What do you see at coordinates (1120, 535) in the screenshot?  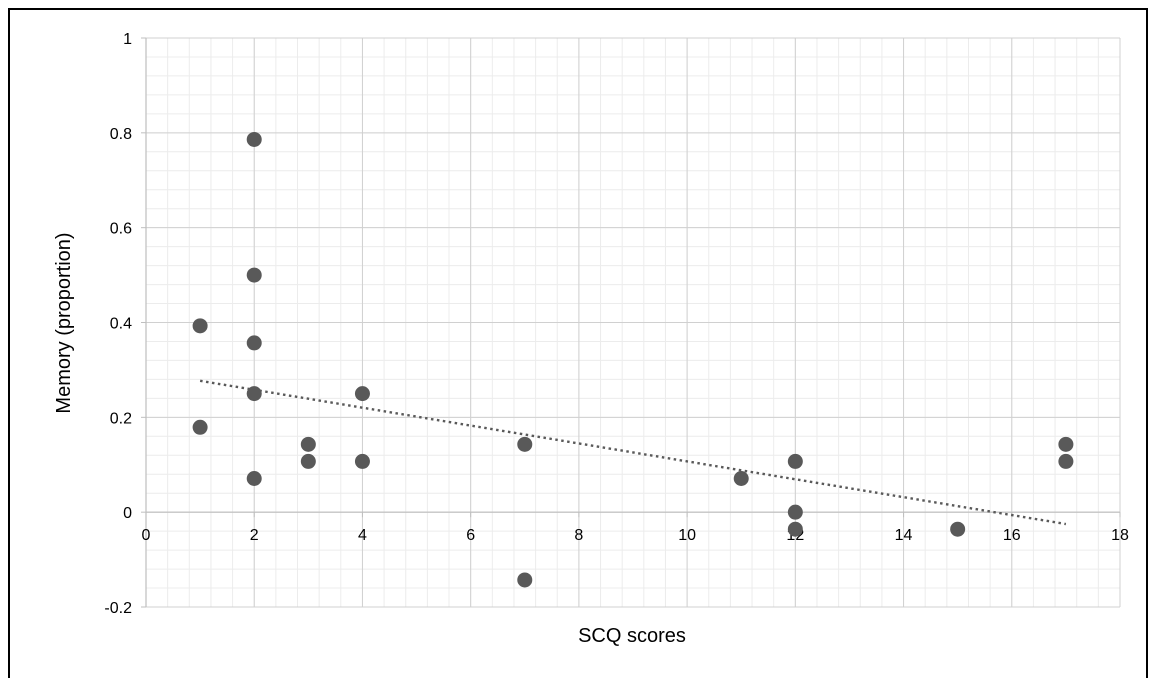 I see `x-tick-label: 18` at bounding box center [1120, 535].